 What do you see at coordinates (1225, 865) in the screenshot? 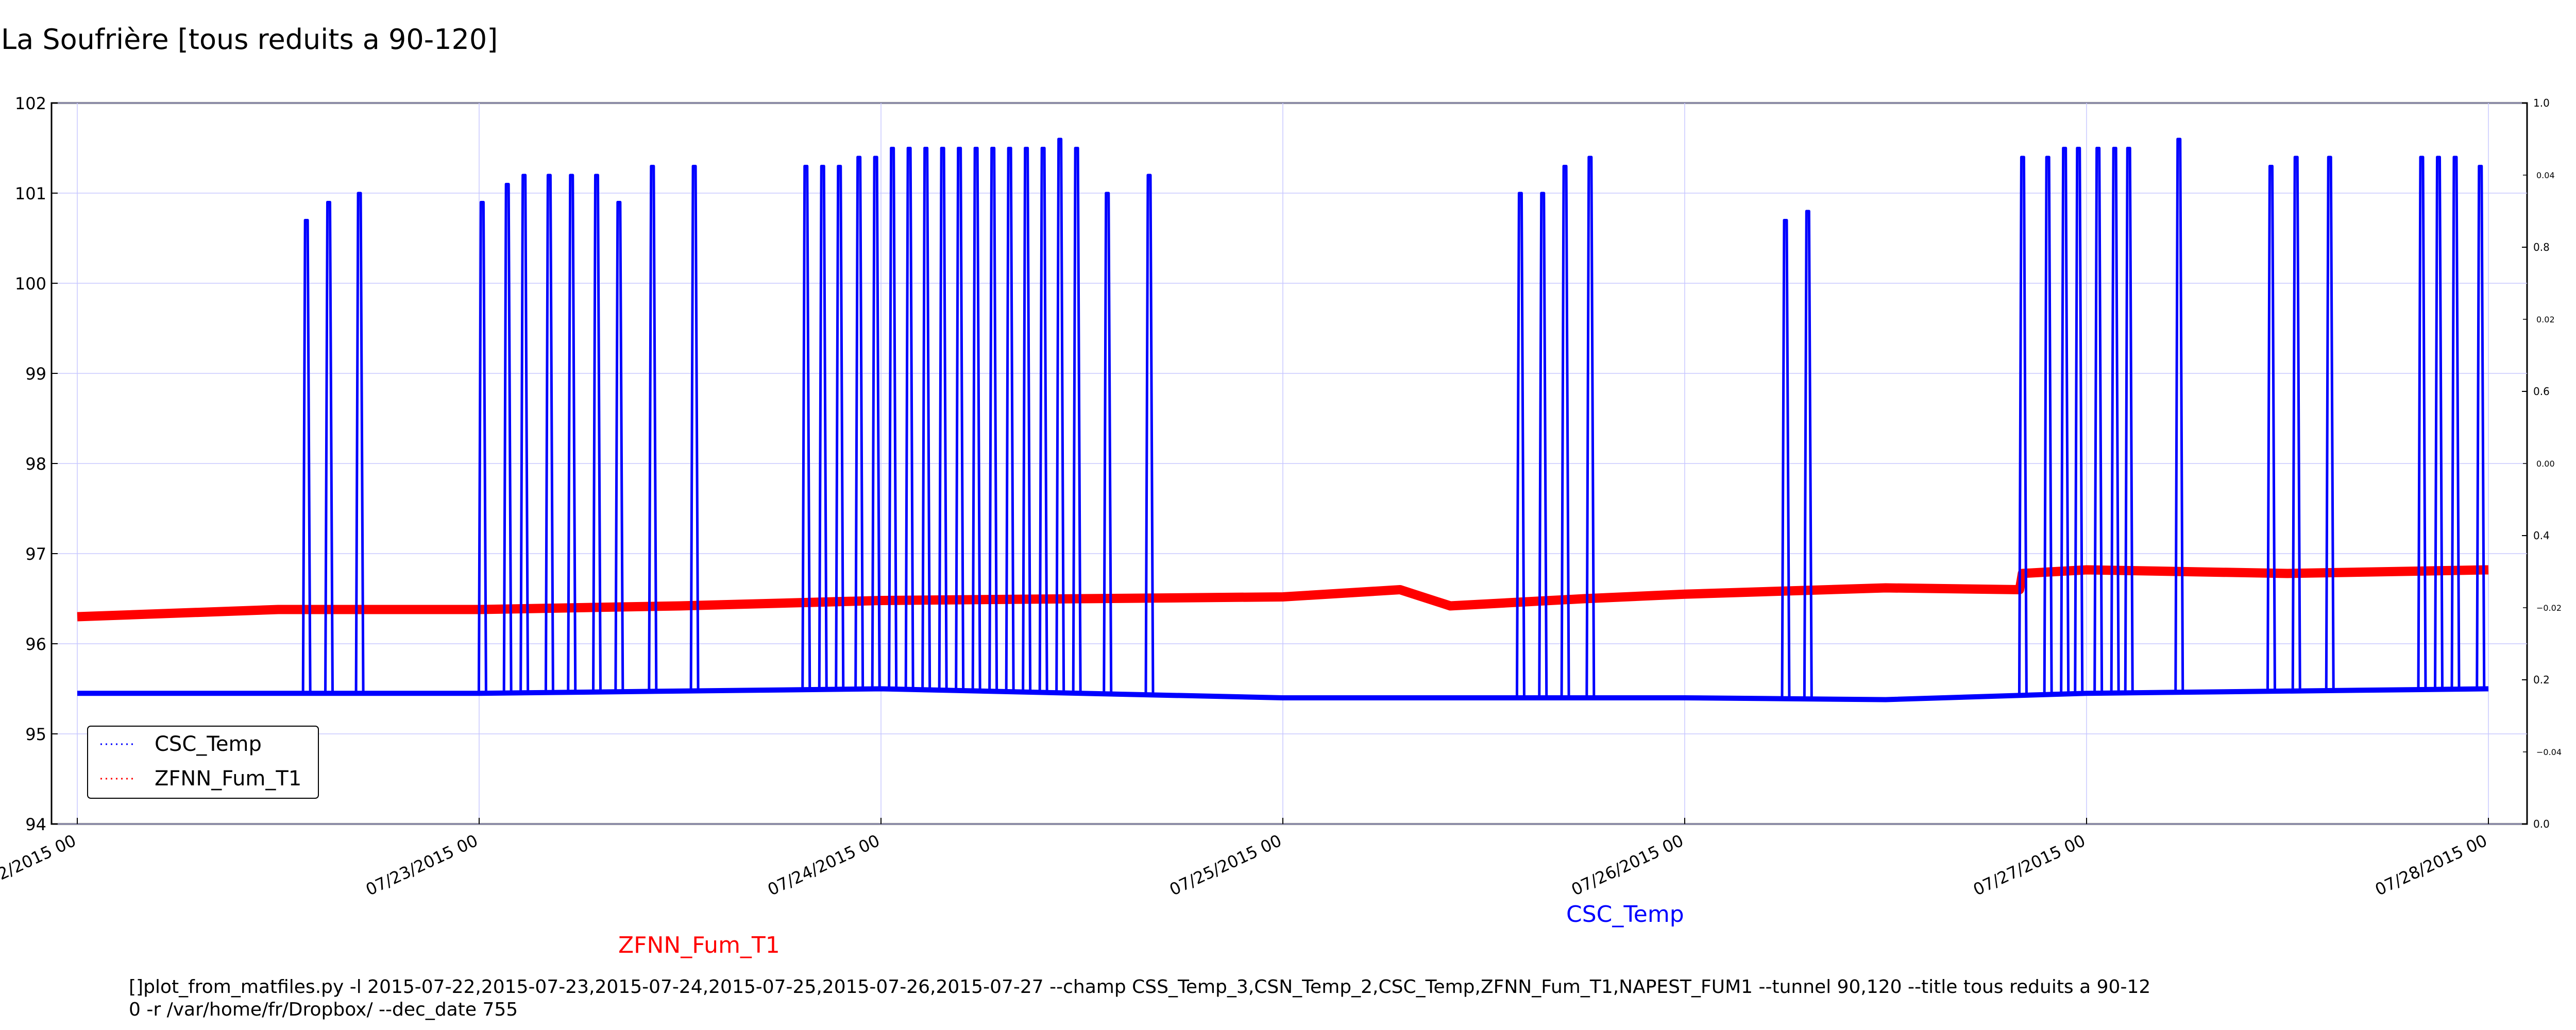
I see `x-tick-label: 07/25/2015 00` at bounding box center [1225, 865].